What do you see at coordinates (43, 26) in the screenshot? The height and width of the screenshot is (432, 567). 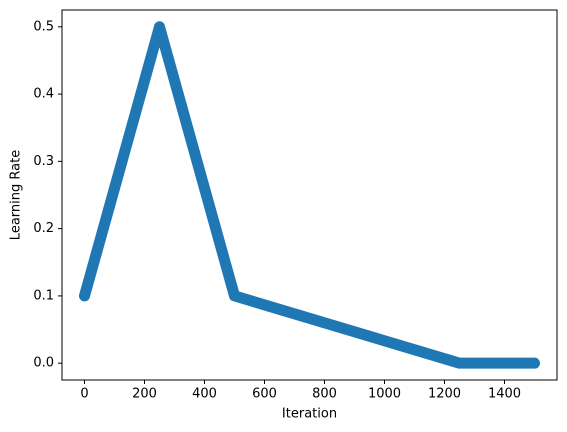 I see `y-tick-label: 0.5` at bounding box center [43, 26].